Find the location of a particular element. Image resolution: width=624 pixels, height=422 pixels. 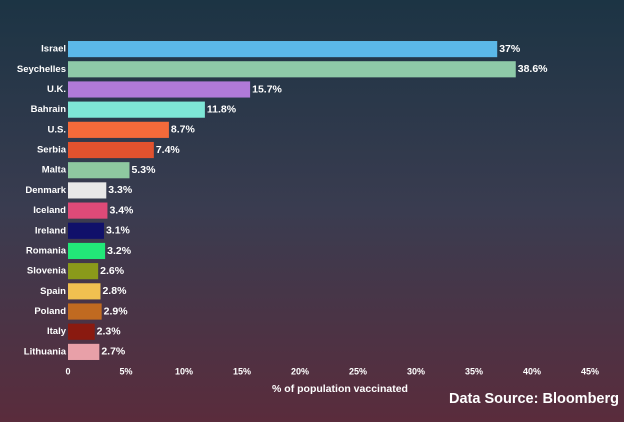

value-label: 11.8% is located at coordinates (222, 109).